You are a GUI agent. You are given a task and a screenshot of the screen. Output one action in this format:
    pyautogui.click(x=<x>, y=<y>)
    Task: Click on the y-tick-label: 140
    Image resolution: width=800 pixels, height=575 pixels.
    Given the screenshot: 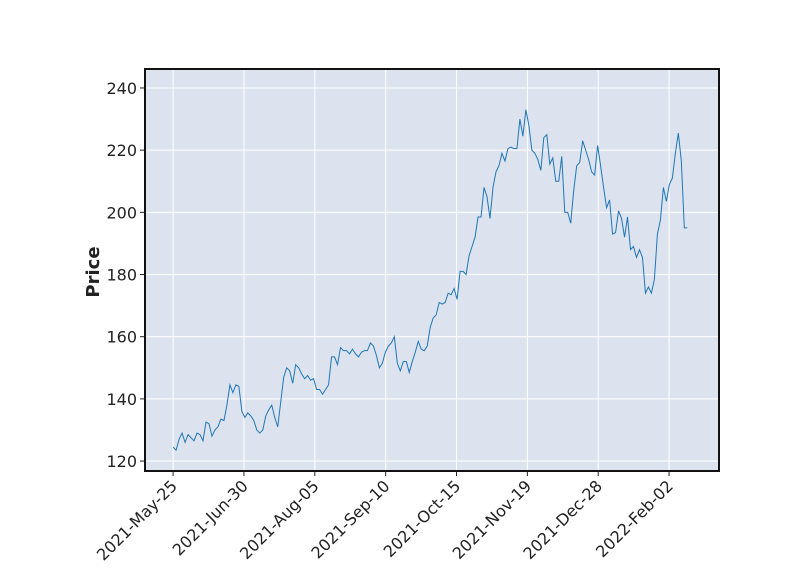 What is the action you would take?
    pyautogui.click(x=121, y=399)
    